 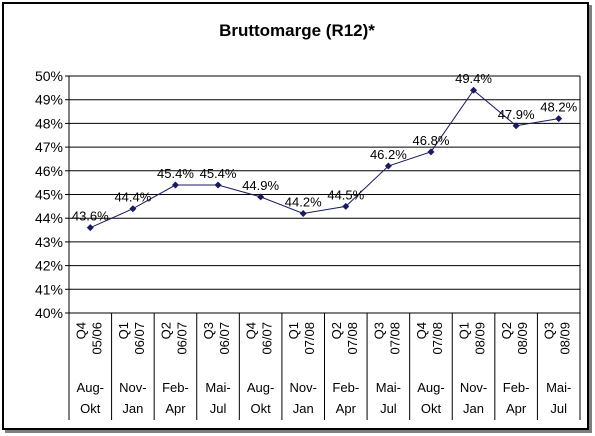 What do you see at coordinates (303, 201) in the screenshot?
I see `data-label: 44.2%` at bounding box center [303, 201].